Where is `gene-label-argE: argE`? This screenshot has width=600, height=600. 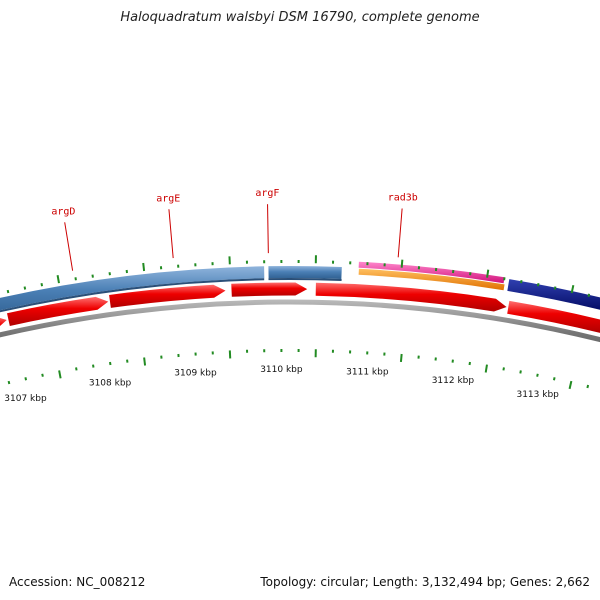 gene-label-argE: argE is located at coordinates (168, 198).